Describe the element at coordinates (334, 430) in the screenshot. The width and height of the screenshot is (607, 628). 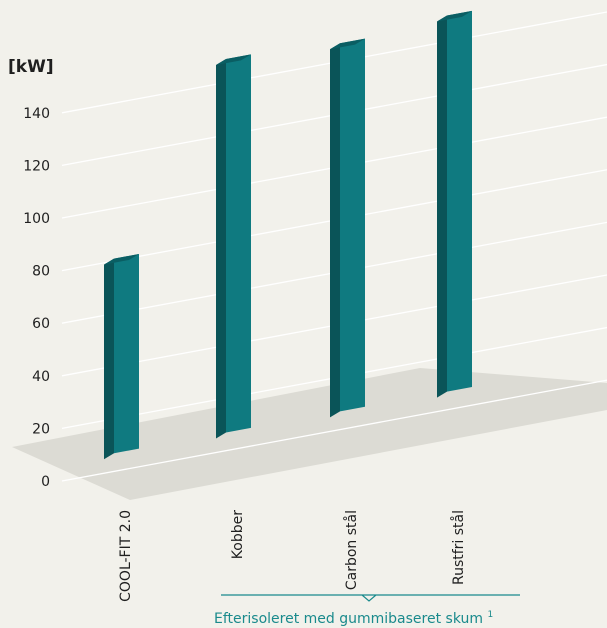
I see `gridline` at that location.